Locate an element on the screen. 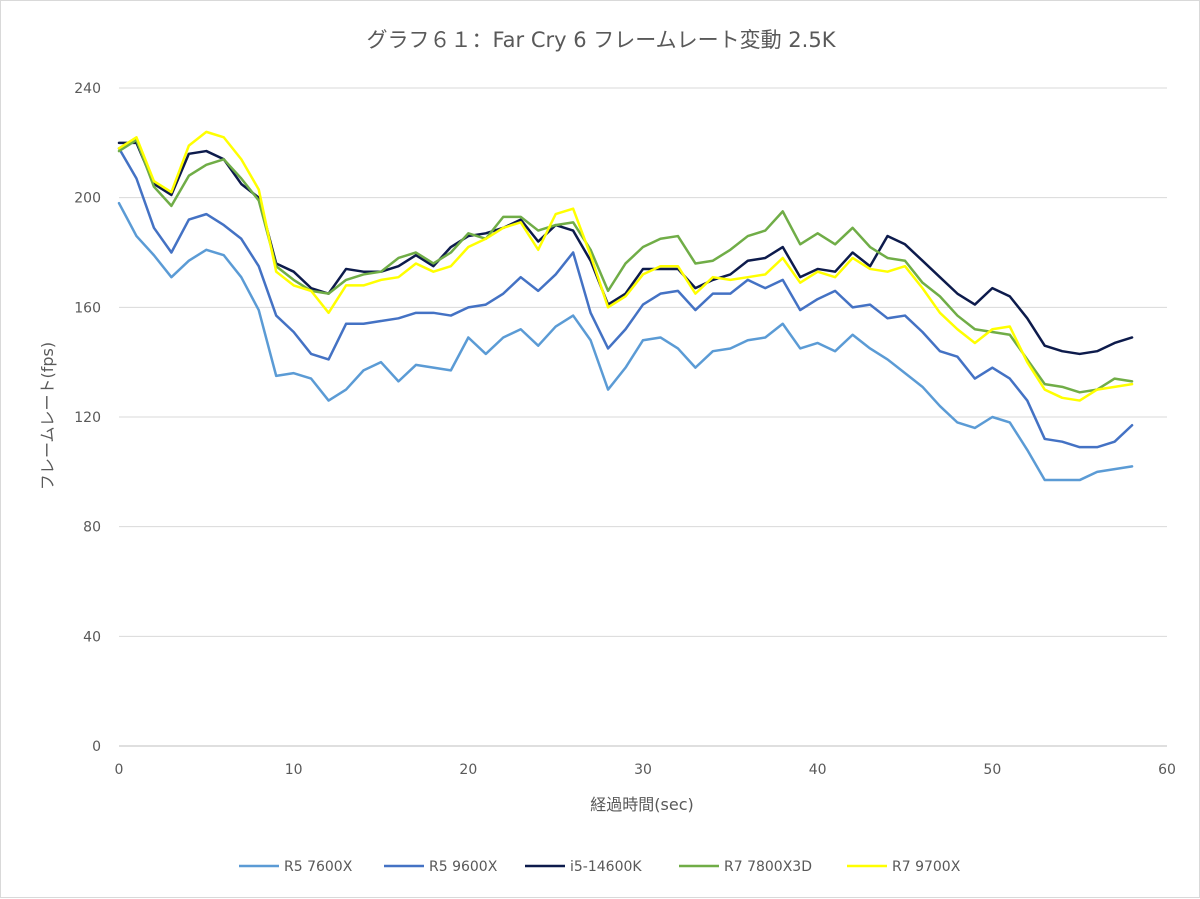 The width and height of the screenshot is (1200, 899). x-tick-labels: 0 10 20 30 40 50 60 is located at coordinates (645, 770).